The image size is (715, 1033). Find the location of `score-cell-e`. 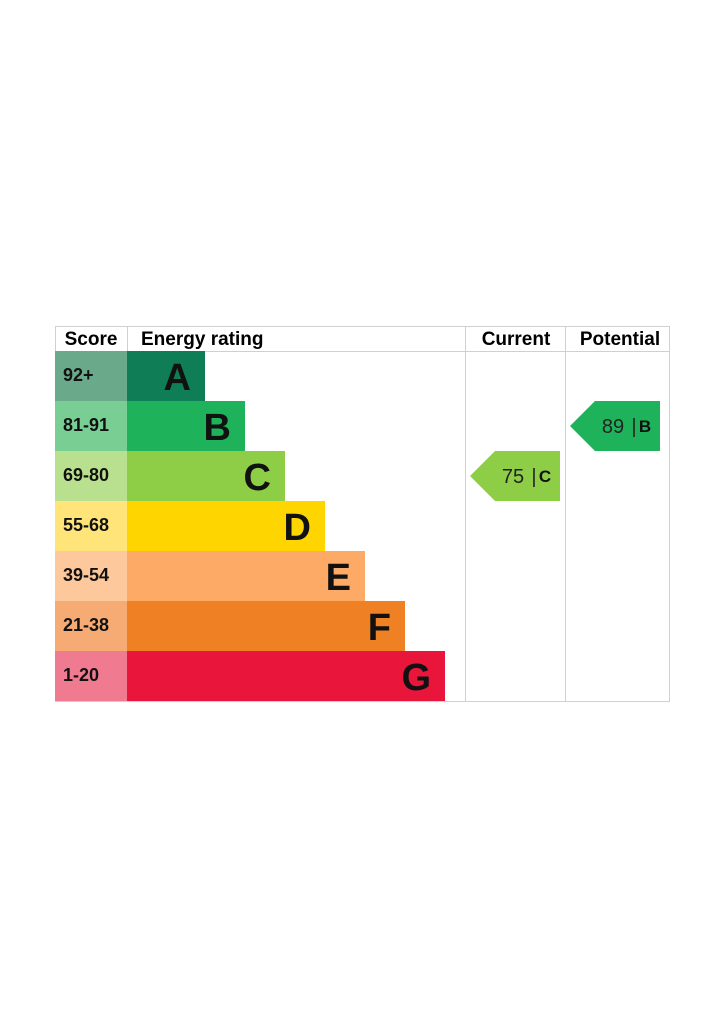

score-cell-e is located at coordinates (91, 576).